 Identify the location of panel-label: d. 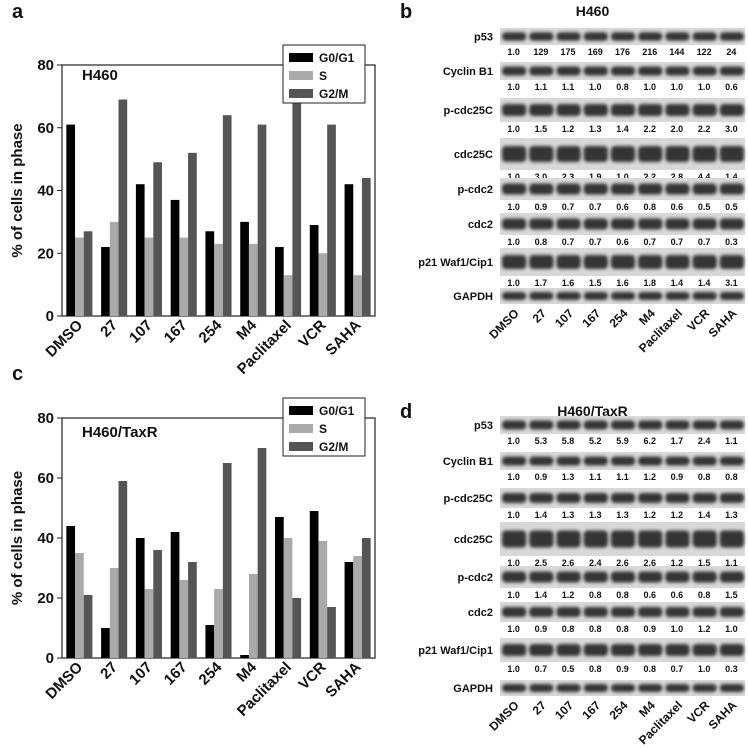
(406, 412).